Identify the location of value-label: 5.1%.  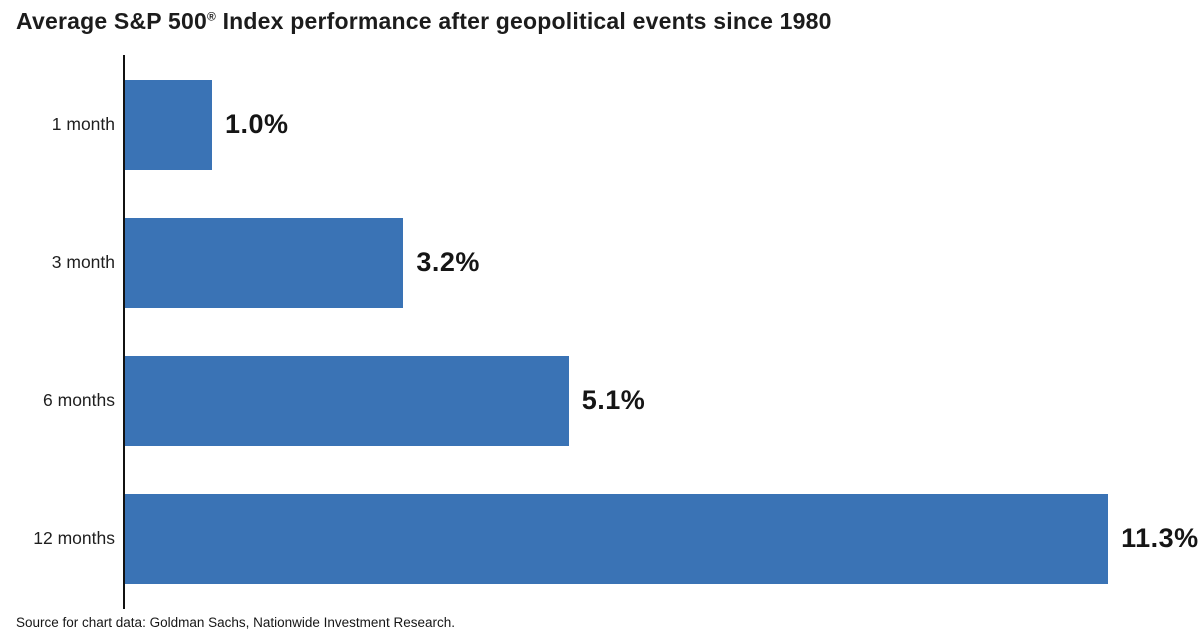
(613, 400).